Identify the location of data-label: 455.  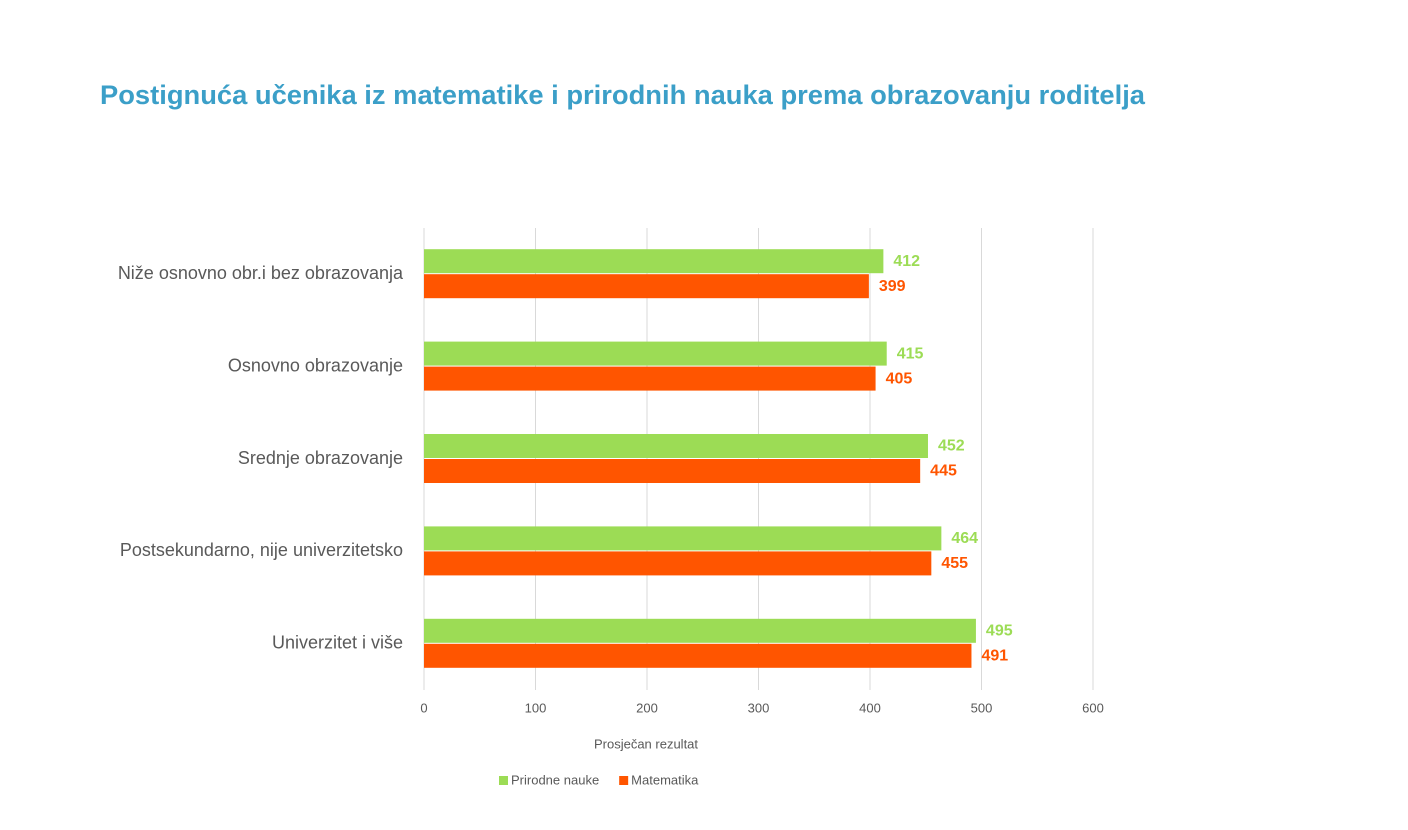
(954, 563).